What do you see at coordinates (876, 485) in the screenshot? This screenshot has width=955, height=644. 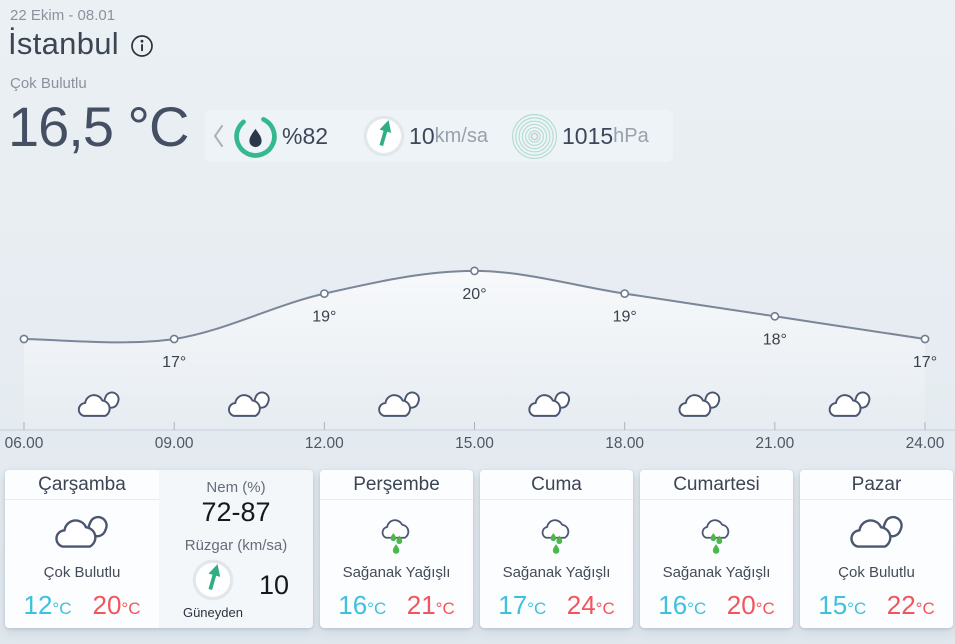 I see `day-name: Pazar` at bounding box center [876, 485].